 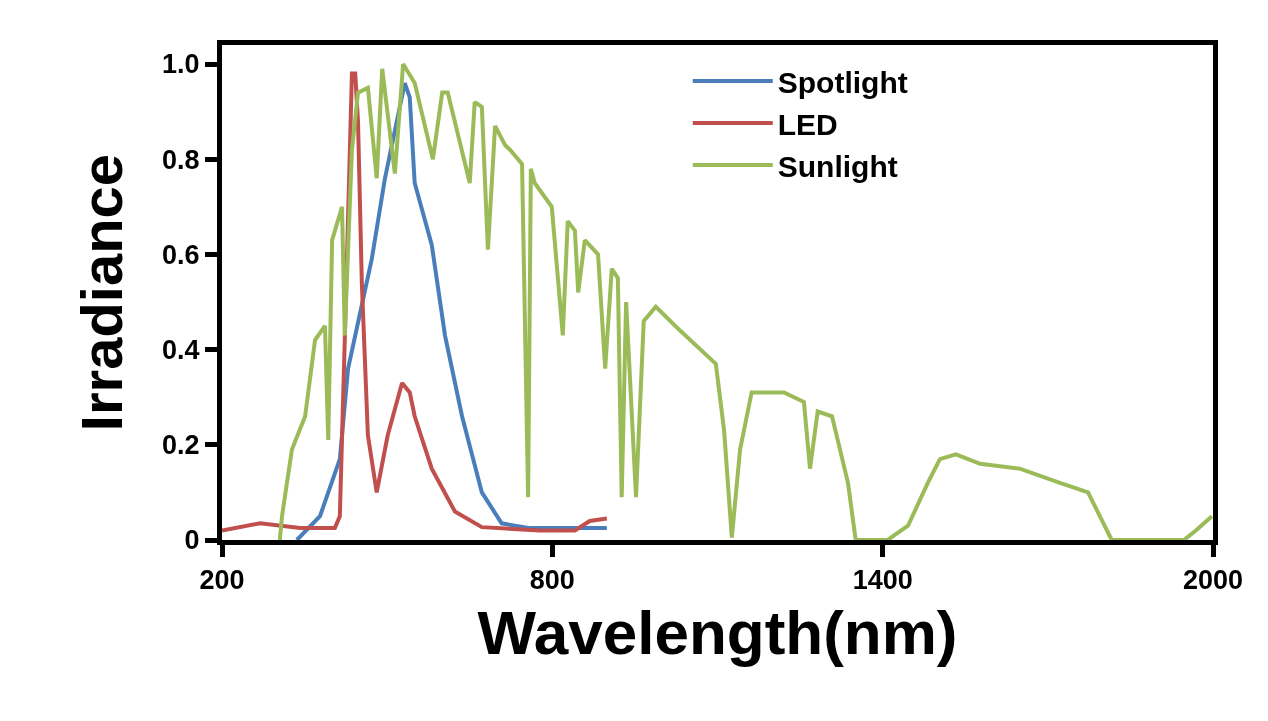 I want to click on y-axis-title: Irradiance, so click(x=102, y=292).